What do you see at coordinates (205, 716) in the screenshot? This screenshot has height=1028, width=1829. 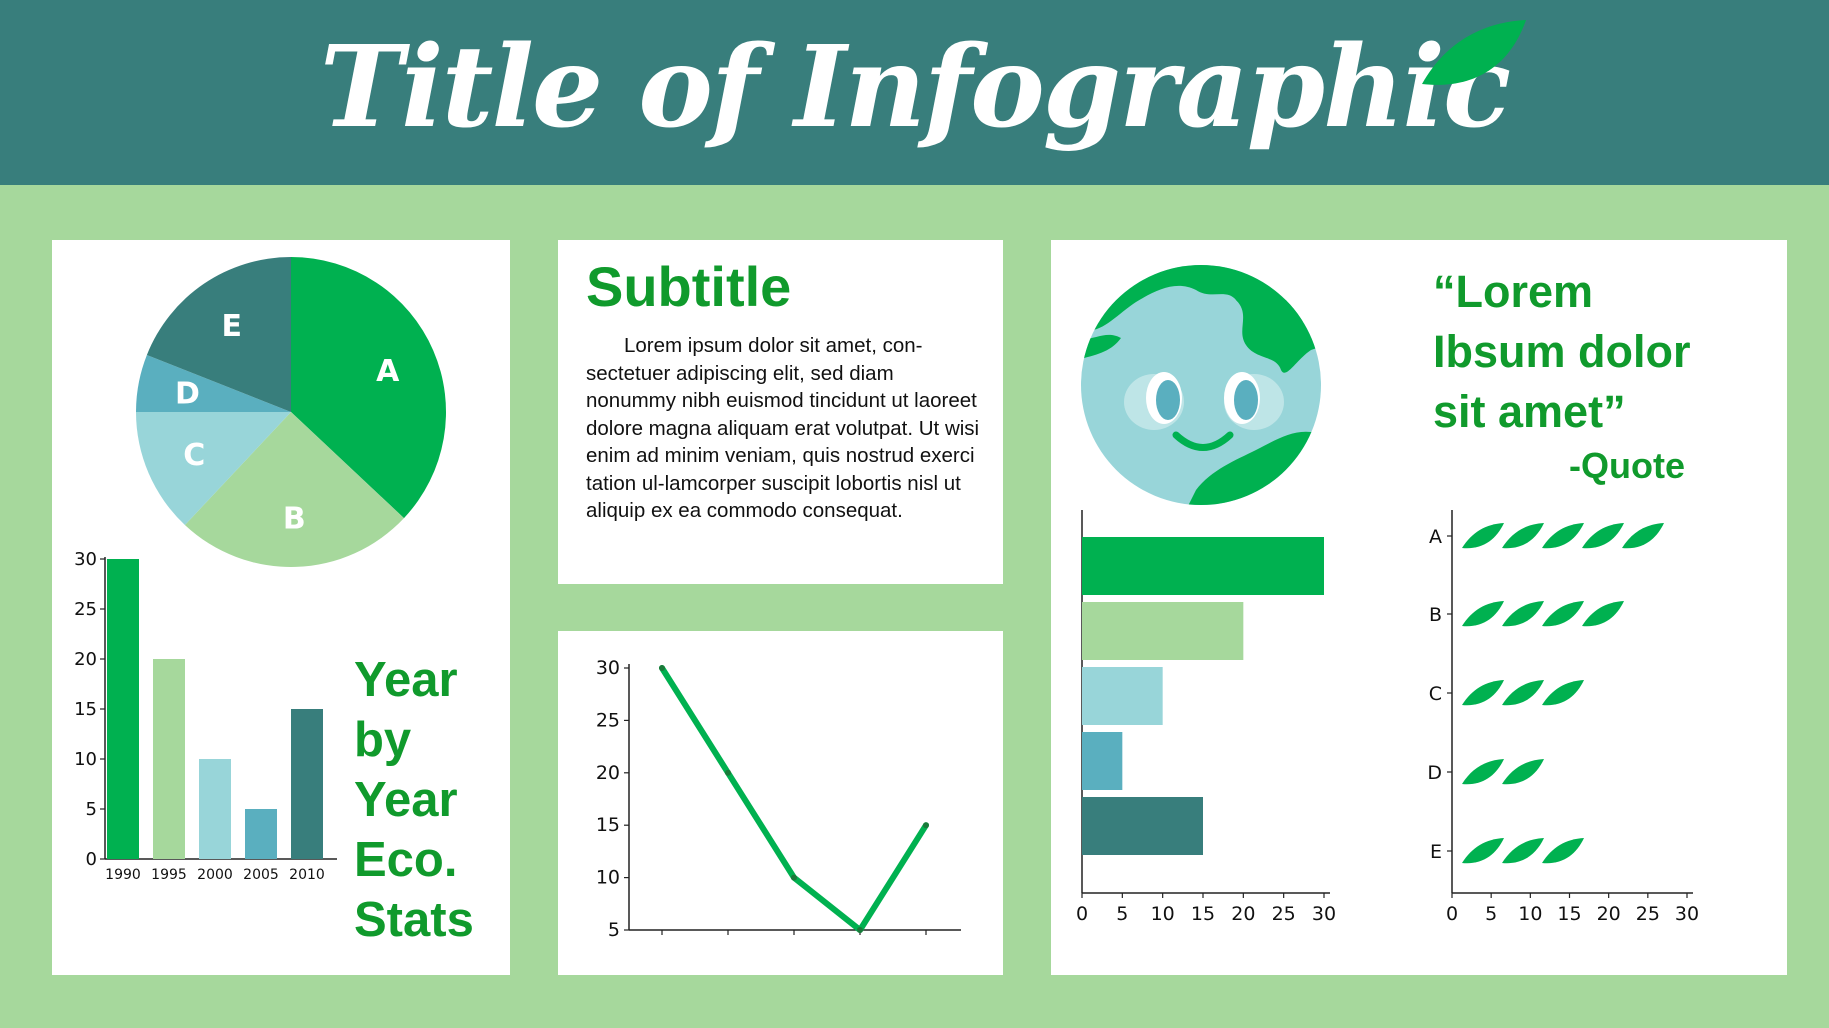 I see `year-bar-chart: 0 5 10 15 20 25 30 1990 1995 2000 2005 2010` at bounding box center [205, 716].